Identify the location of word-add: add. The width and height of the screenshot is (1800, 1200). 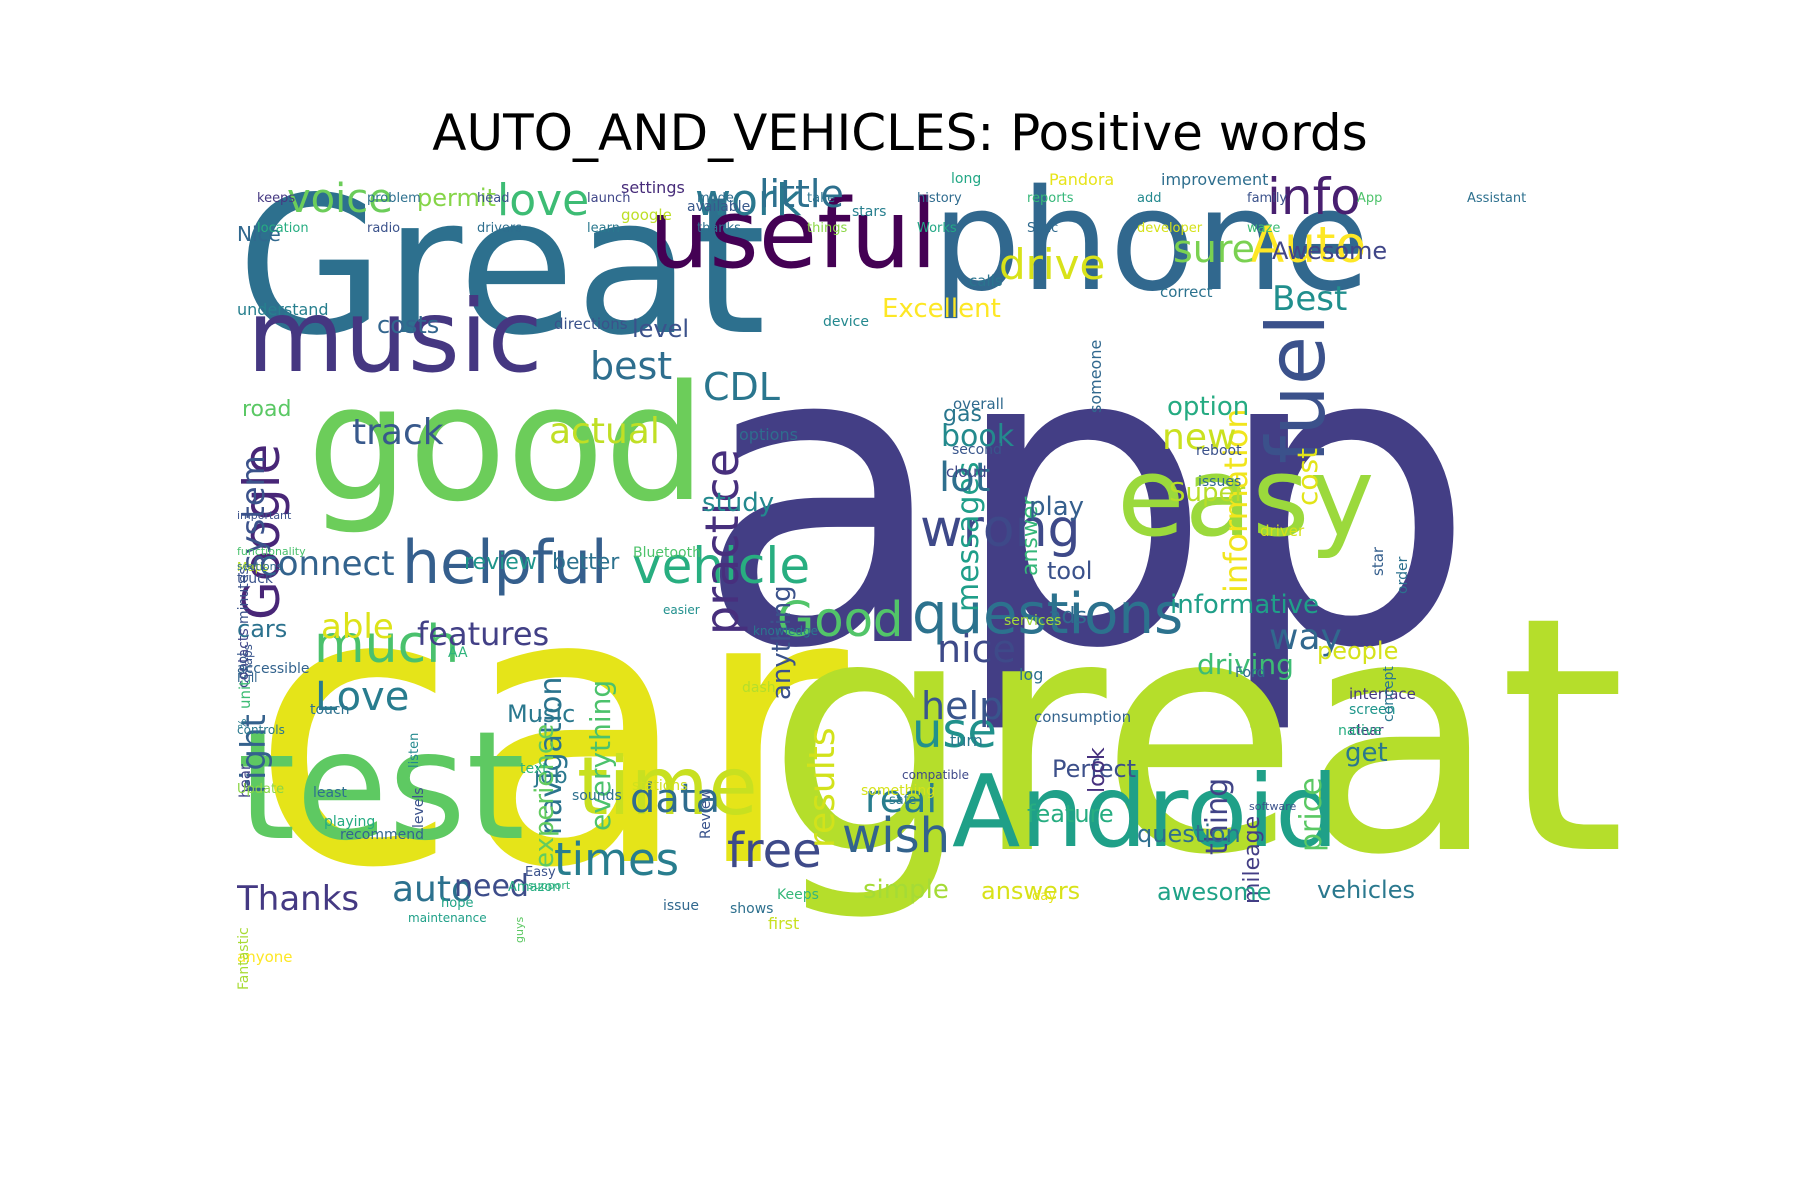
(1149, 198).